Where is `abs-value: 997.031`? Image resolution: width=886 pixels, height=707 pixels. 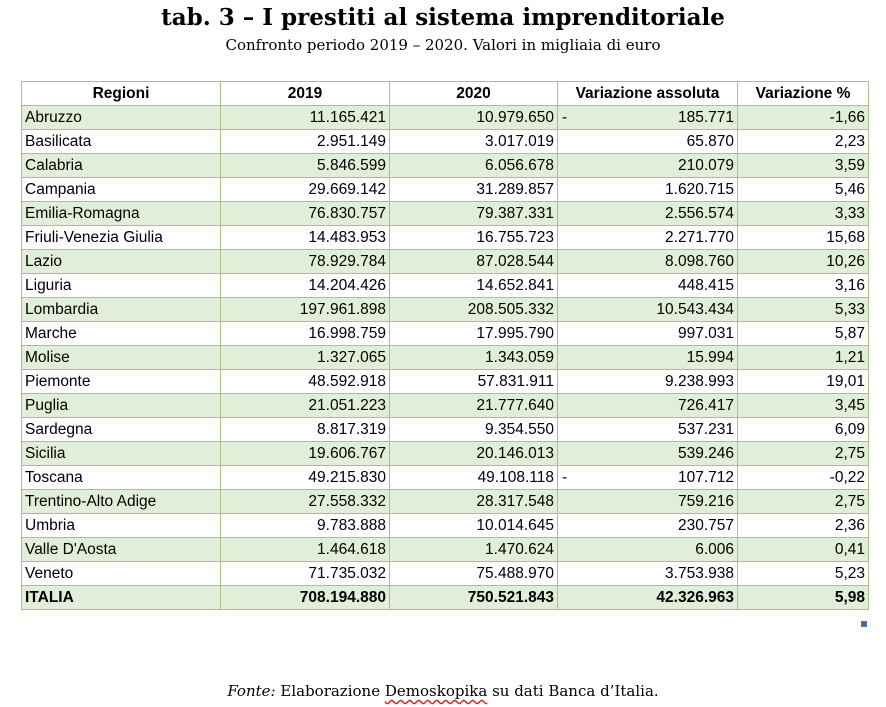 abs-value: 997.031 is located at coordinates (705, 333).